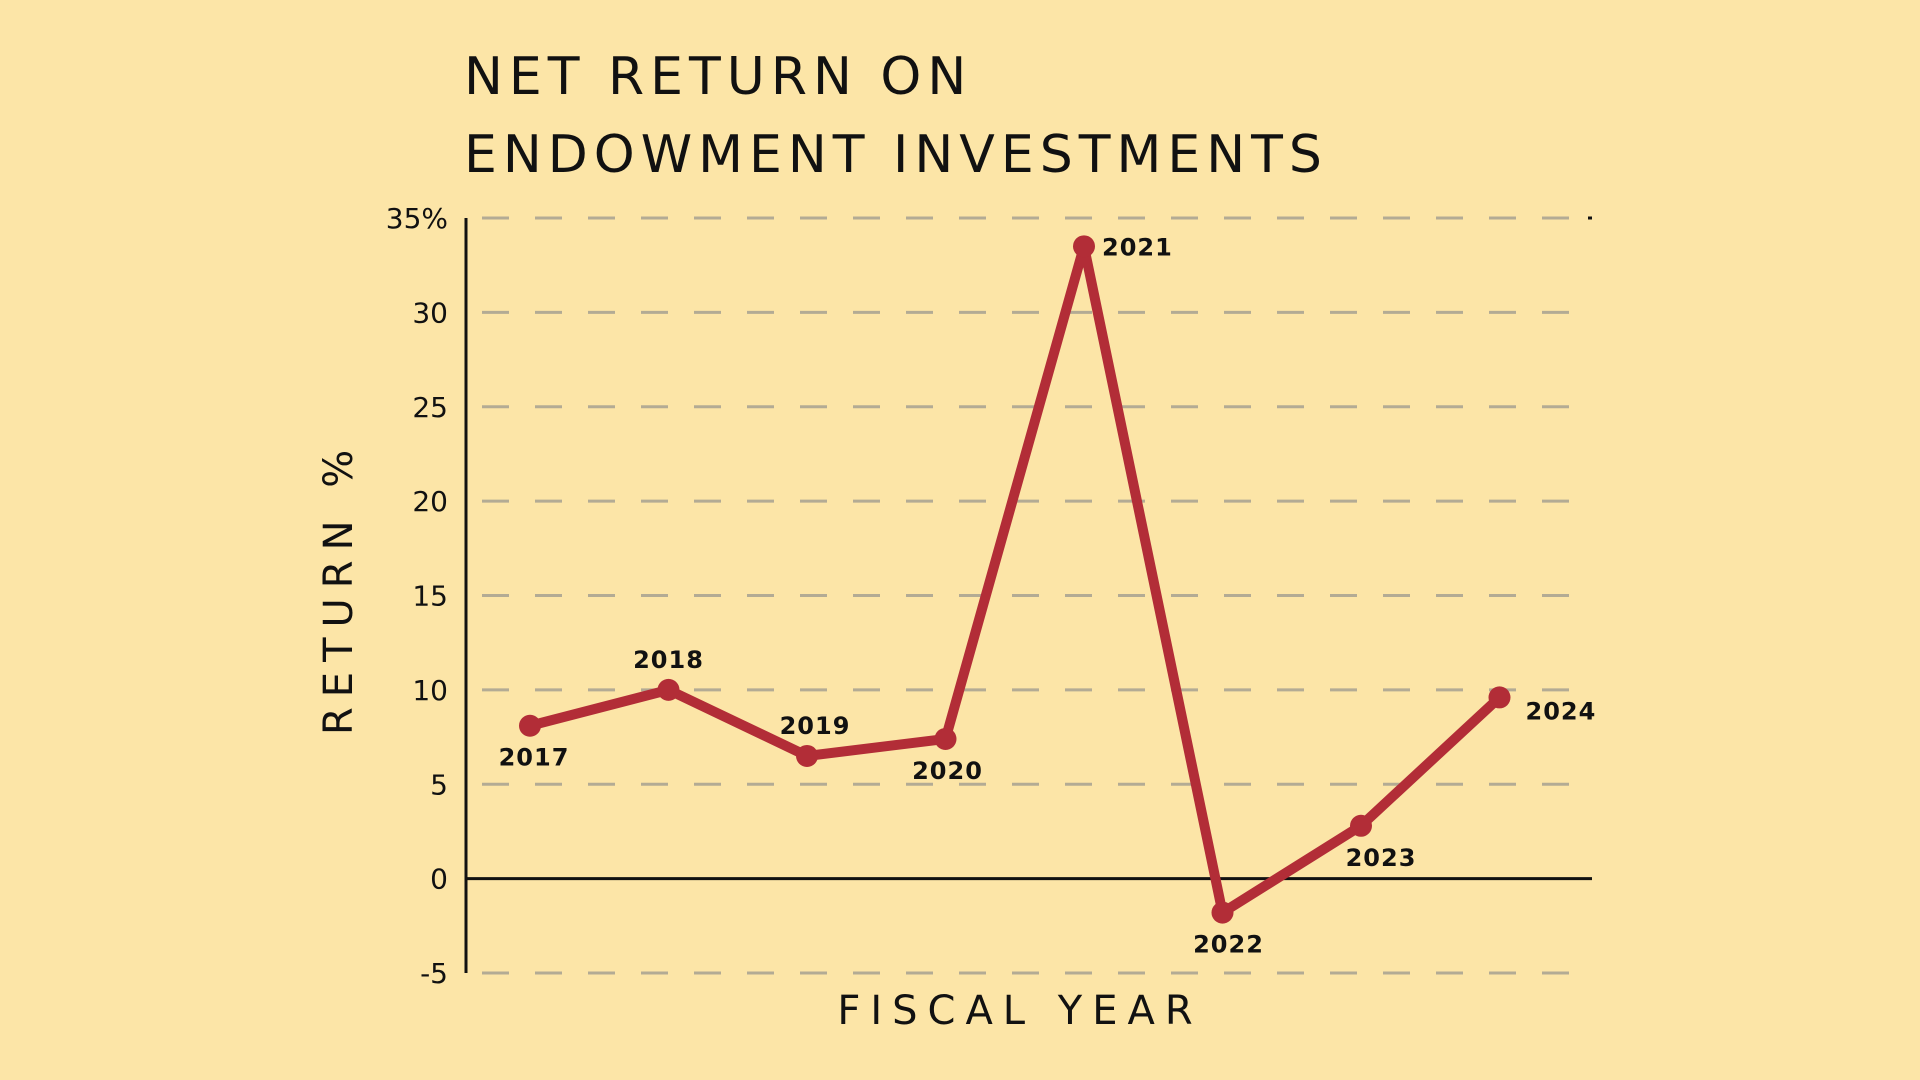  What do you see at coordinates (1561, 711) in the screenshot?
I see `point-label-2024: 2024` at bounding box center [1561, 711].